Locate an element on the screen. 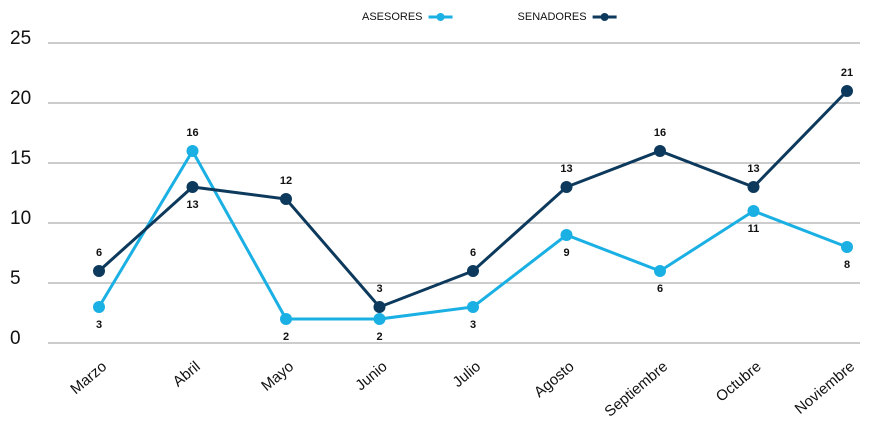  y-tick-label: 10 is located at coordinates (20, 218).